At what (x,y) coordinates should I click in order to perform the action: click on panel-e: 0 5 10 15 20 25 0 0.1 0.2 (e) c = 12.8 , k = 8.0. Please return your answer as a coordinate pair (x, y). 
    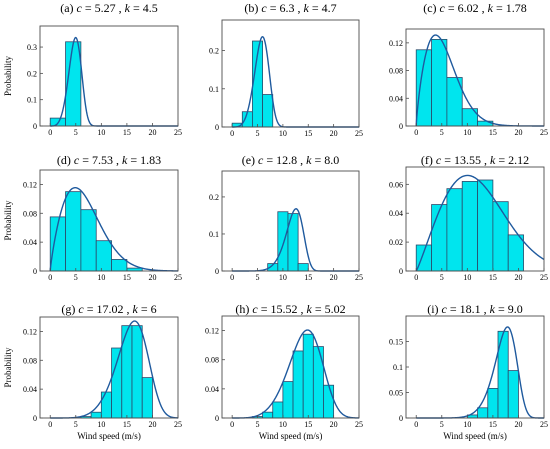
    Looking at the image, I should click on (286, 217).